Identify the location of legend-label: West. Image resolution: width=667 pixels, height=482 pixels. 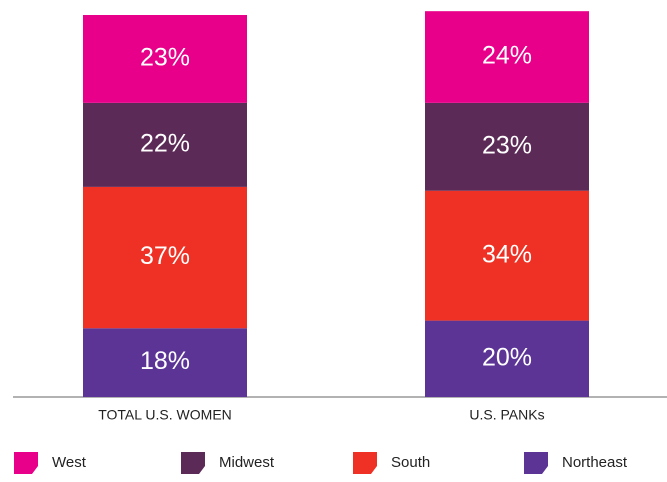
(69, 462).